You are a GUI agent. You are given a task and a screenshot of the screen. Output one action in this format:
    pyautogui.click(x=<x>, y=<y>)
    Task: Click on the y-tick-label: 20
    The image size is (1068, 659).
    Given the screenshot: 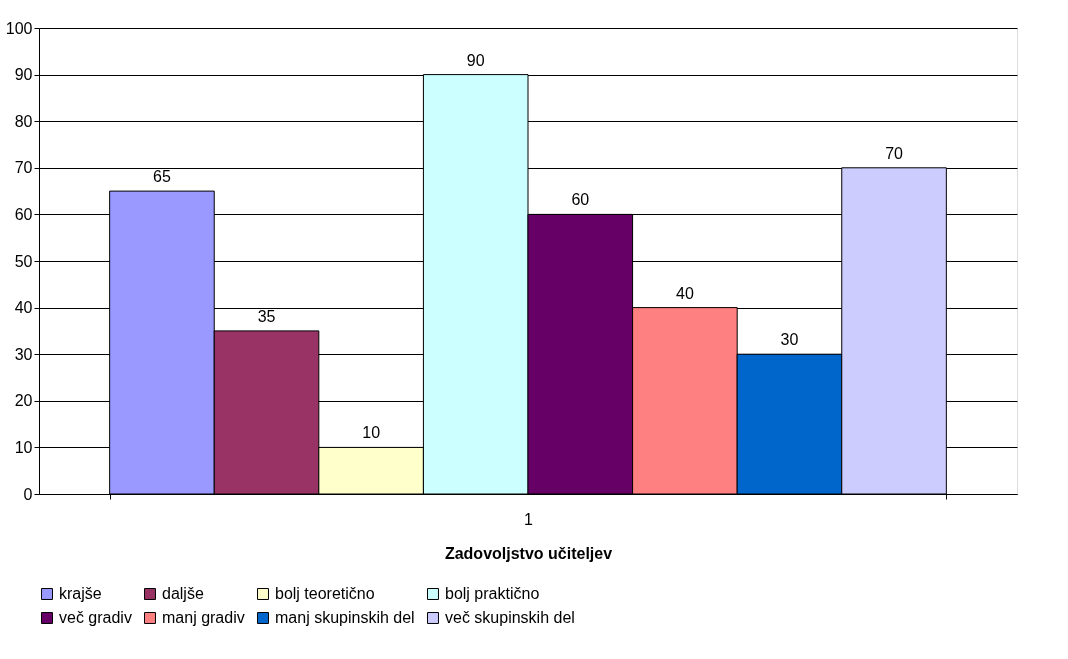 What is the action you would take?
    pyautogui.click(x=23, y=401)
    